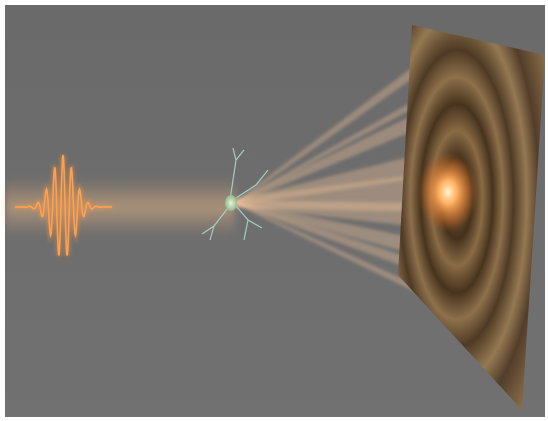 Image resolution: width=548 pixels, height=421 pixels. I want to click on wave-line, so click(63, 205).